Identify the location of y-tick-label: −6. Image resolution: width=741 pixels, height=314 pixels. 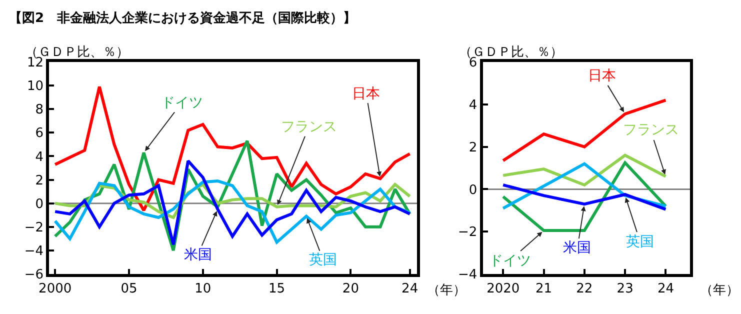
(34, 275).